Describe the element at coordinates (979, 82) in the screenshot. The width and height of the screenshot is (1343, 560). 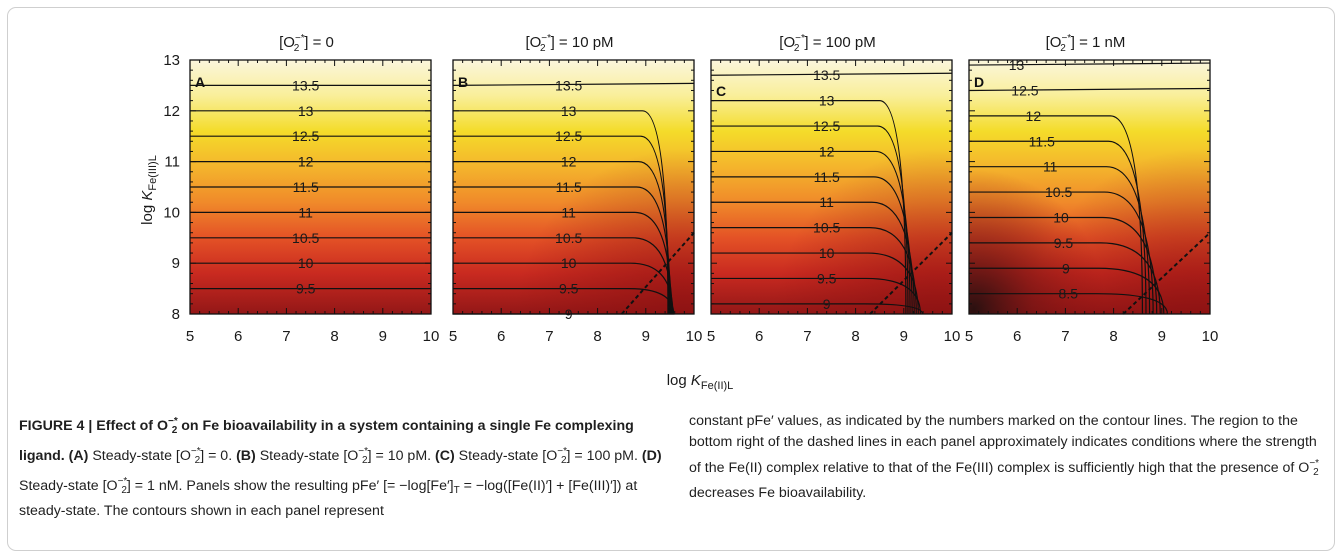
I see `panel-letter: D` at that location.